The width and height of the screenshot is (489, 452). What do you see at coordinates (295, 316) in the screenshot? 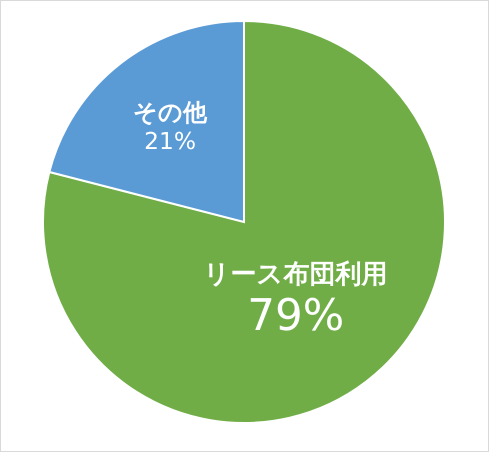
I see `data-label: 79%` at bounding box center [295, 316].